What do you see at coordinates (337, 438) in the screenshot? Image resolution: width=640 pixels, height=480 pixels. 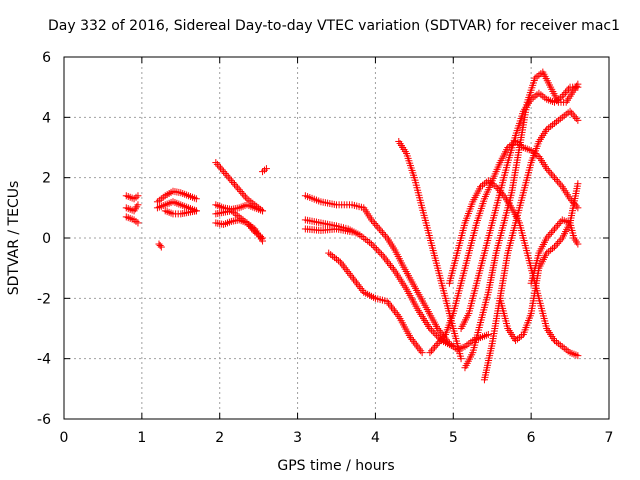 I see `x-tick-labels: 0 1 2 3 4 5 6 7` at bounding box center [337, 438].